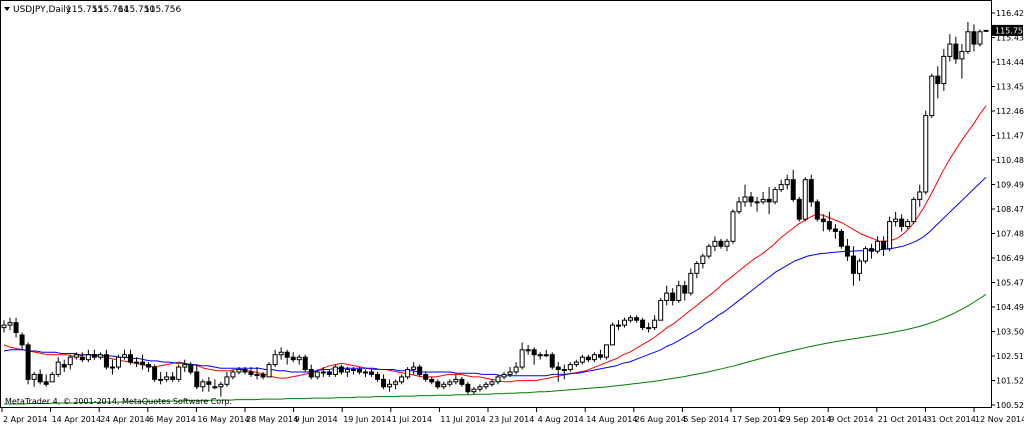 The image size is (1024, 430). What do you see at coordinates (7, 9) in the screenshot?
I see `collapse-triangle-icon` at bounding box center [7, 9].